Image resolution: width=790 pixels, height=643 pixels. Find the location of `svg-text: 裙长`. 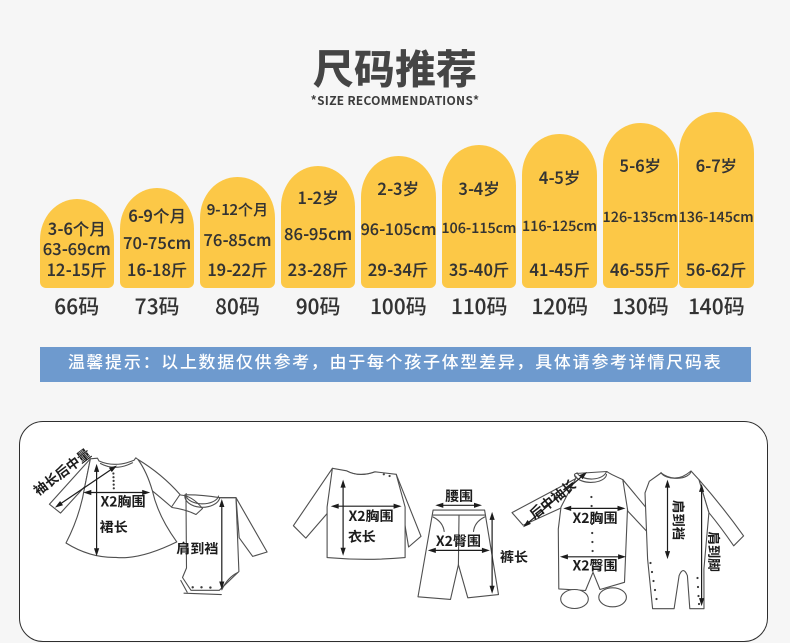

svg-text: 裙长 is located at coordinates (114, 527).